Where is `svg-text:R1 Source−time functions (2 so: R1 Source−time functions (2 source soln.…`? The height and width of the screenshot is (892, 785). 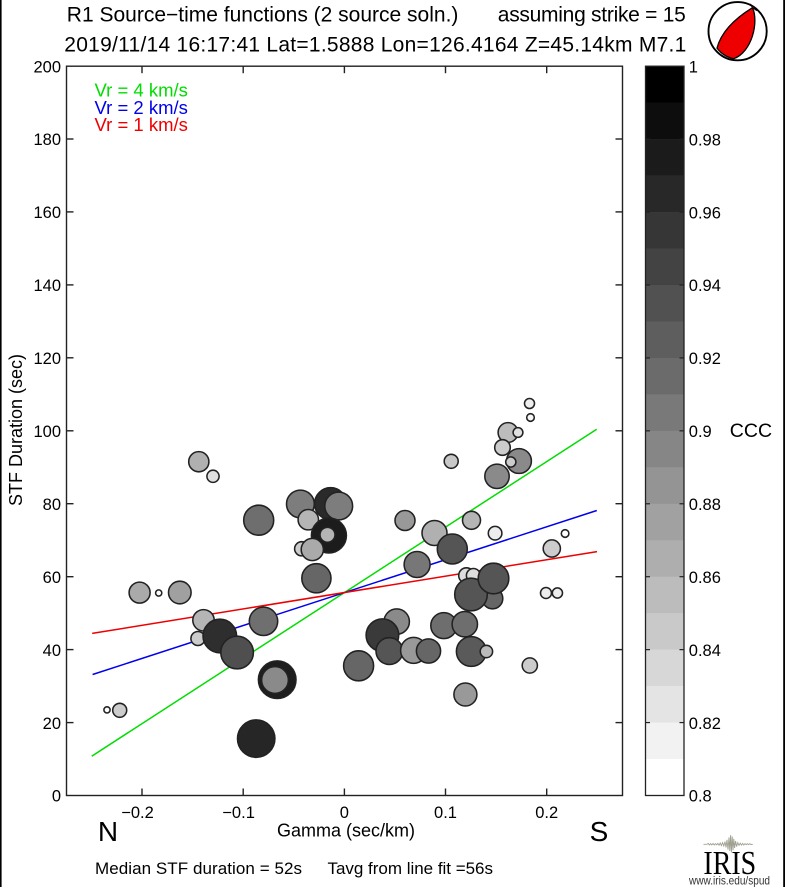
svg-text:R1 Source−time functions (2 so: R1 Source−time functions (2 source soln.… is located at coordinates (263, 15).